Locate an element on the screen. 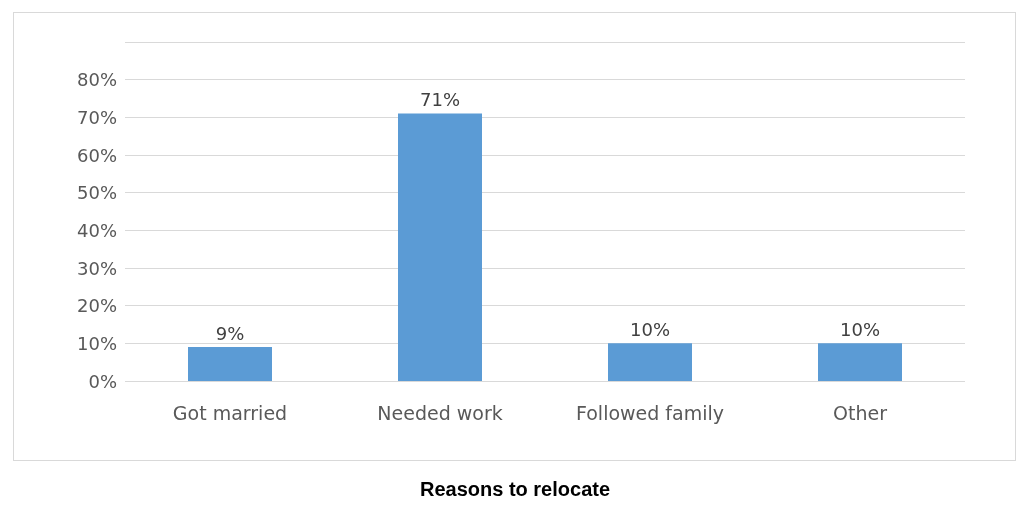 Image resolution: width=1030 pixels, height=518 pixels. x-tick-label: Got married is located at coordinates (230, 412).